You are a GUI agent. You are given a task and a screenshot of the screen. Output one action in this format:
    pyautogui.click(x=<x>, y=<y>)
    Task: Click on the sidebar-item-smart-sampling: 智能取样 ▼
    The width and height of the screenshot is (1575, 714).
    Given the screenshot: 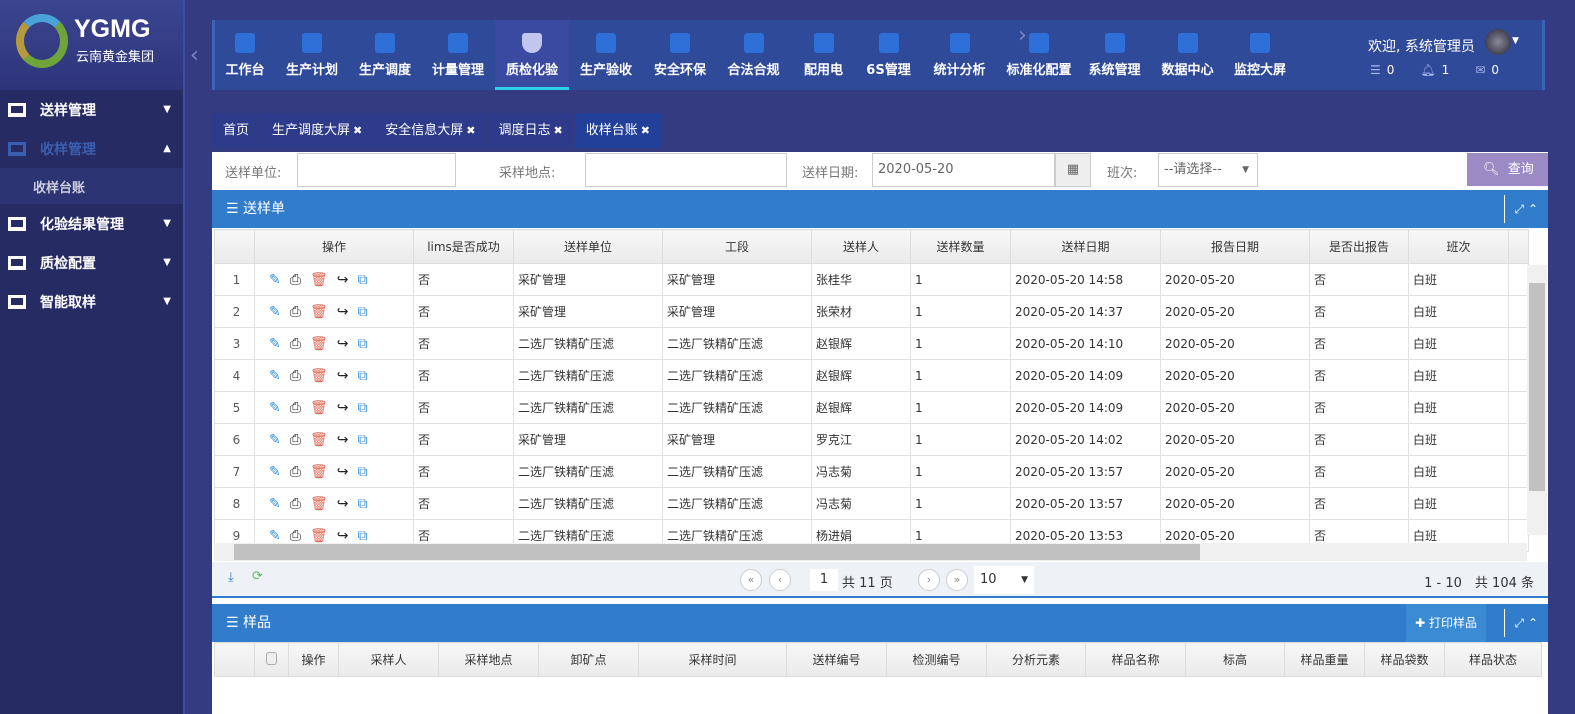 What is the action you would take?
    pyautogui.click(x=91, y=301)
    